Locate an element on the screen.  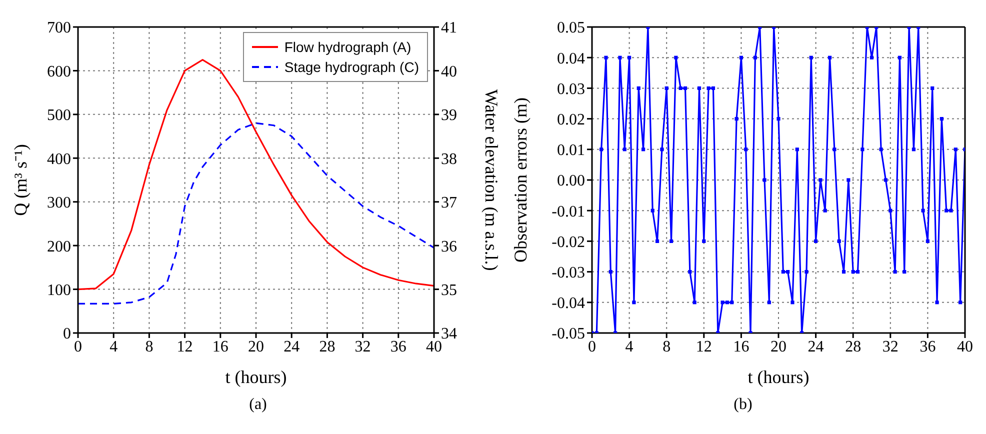
text: (a) is located at coordinates (258, 405).